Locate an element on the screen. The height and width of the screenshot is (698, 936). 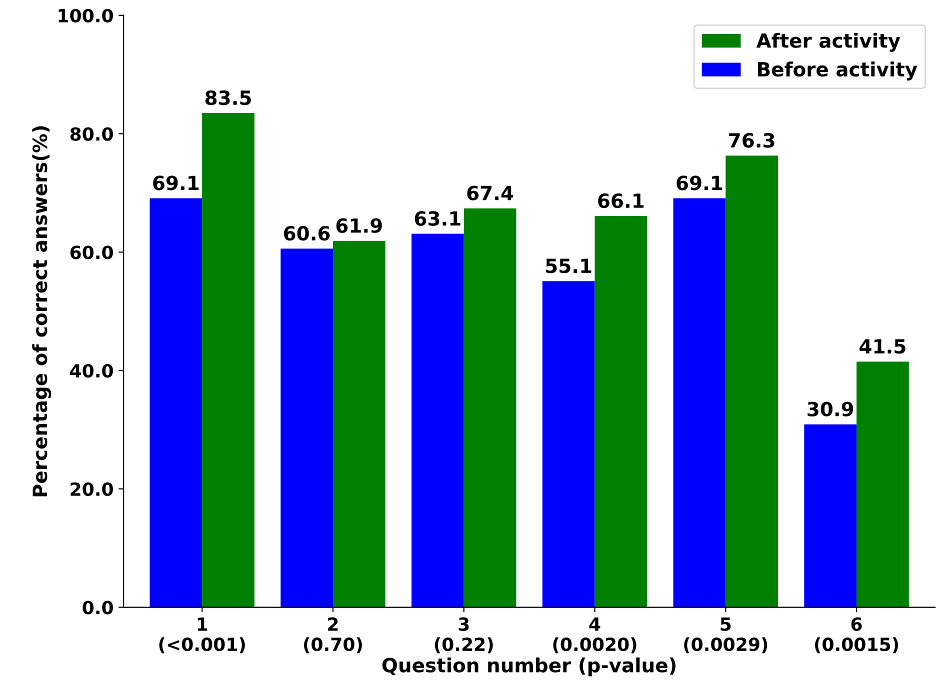
x-tick-label: 1 (<0.001) is located at coordinates (202, 636).